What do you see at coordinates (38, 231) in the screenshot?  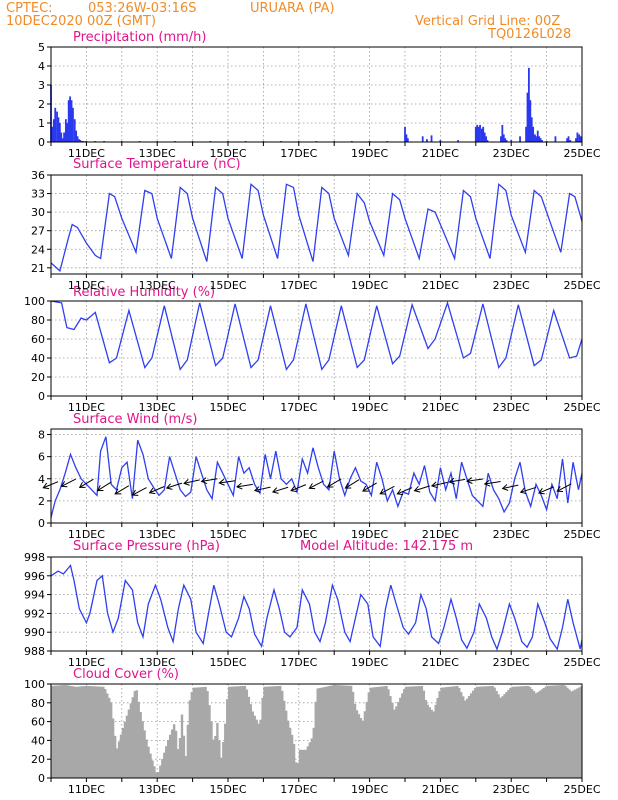 I see `y-tick-label: 27` at bounding box center [38, 231].